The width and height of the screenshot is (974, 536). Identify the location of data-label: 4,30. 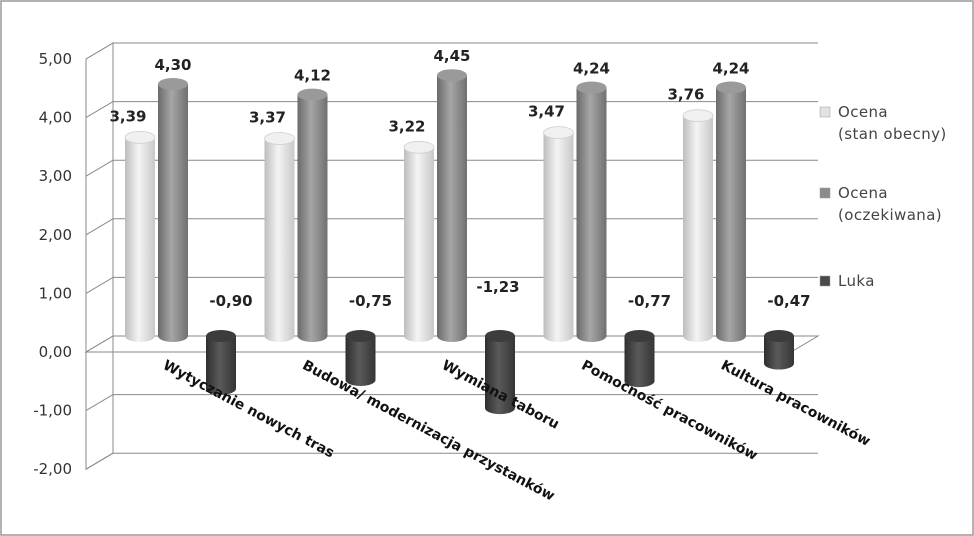
(172, 65).